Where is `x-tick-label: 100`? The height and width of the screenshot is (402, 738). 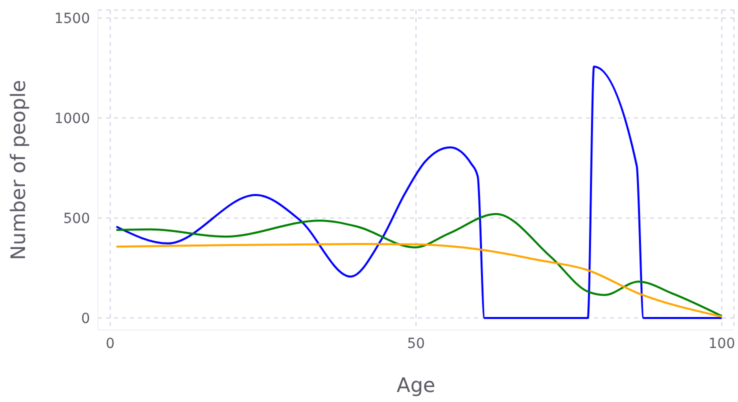
x-tick-label: 100 is located at coordinates (722, 344).